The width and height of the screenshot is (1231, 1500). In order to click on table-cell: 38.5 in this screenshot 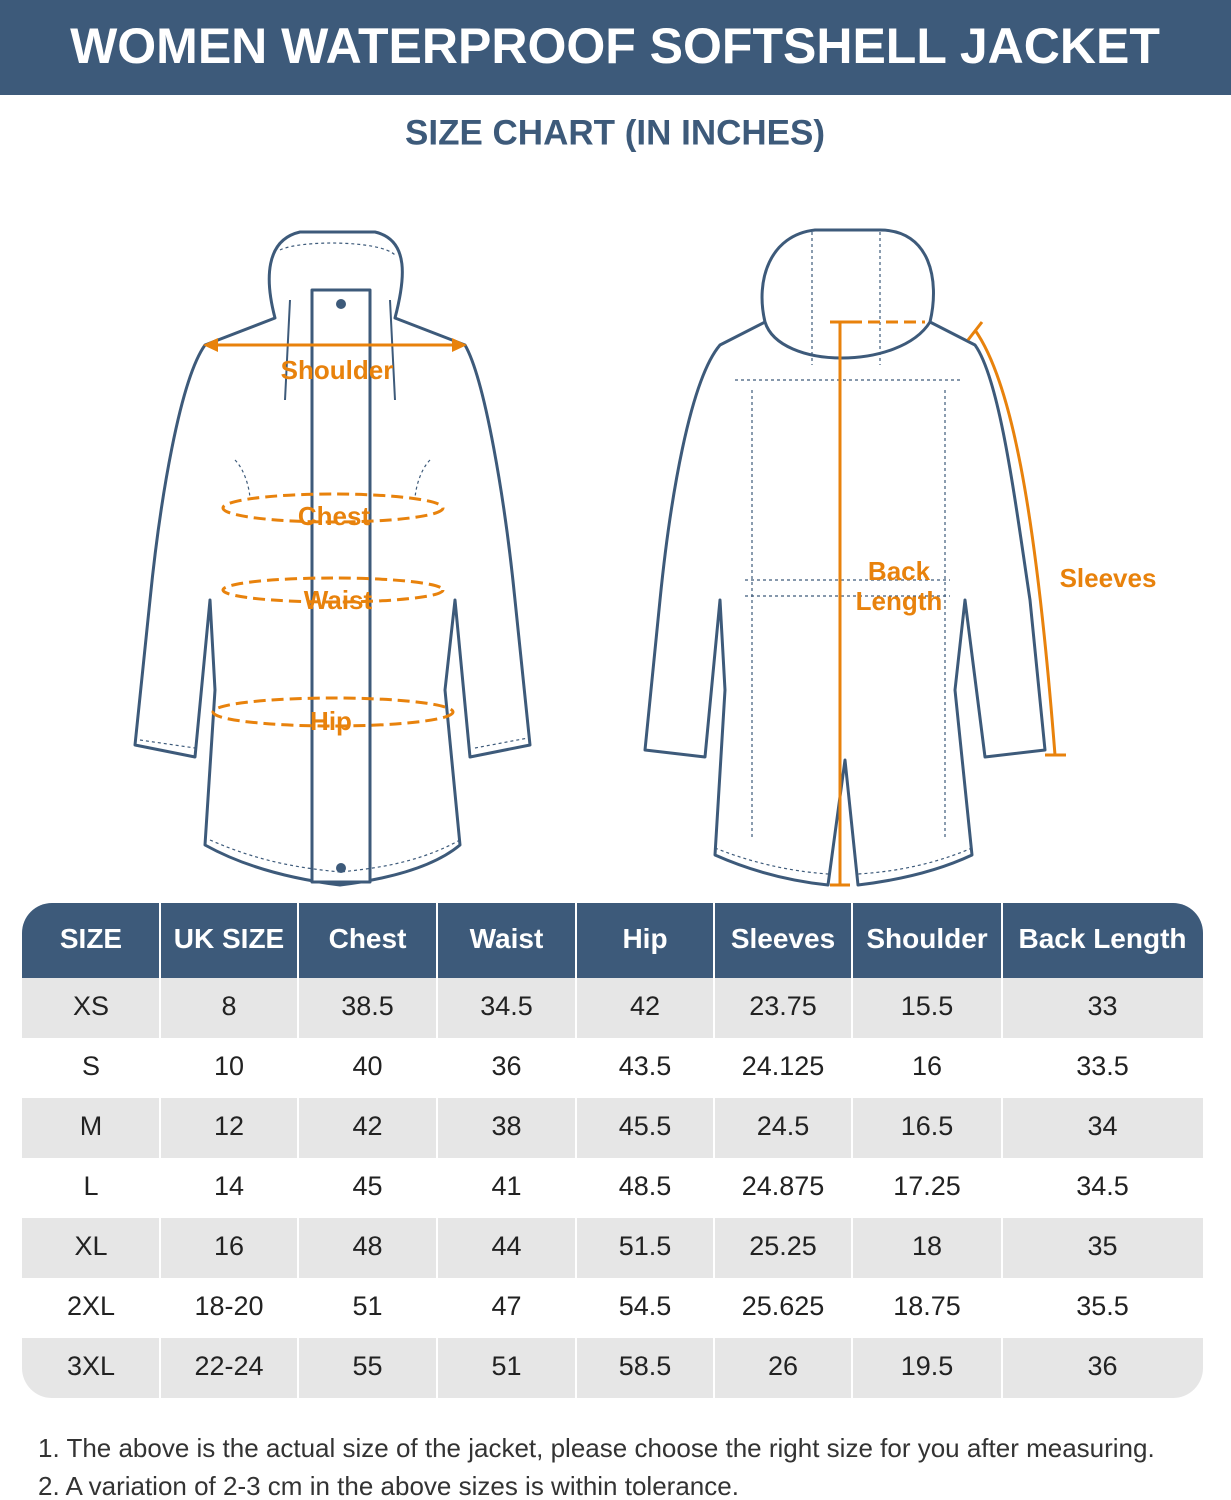, I will do `click(367, 1006)`.